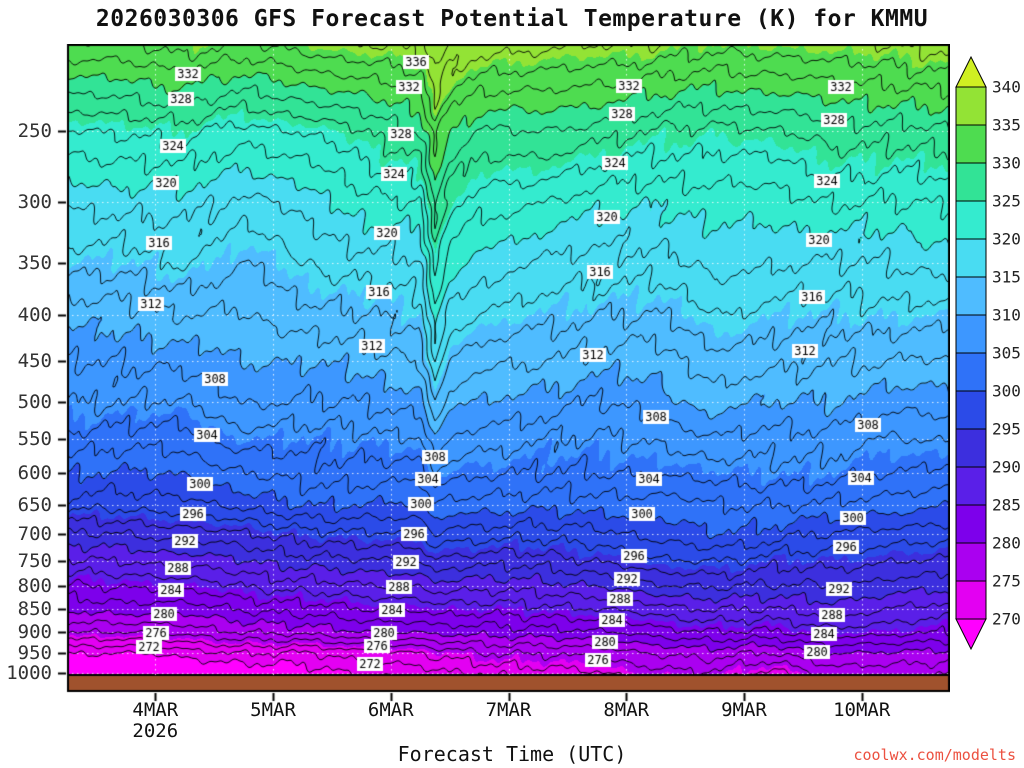 The image size is (1024, 768). What do you see at coordinates (1006, 619) in the screenshot?
I see `colorbar-tick-label: 270` at bounding box center [1006, 619].